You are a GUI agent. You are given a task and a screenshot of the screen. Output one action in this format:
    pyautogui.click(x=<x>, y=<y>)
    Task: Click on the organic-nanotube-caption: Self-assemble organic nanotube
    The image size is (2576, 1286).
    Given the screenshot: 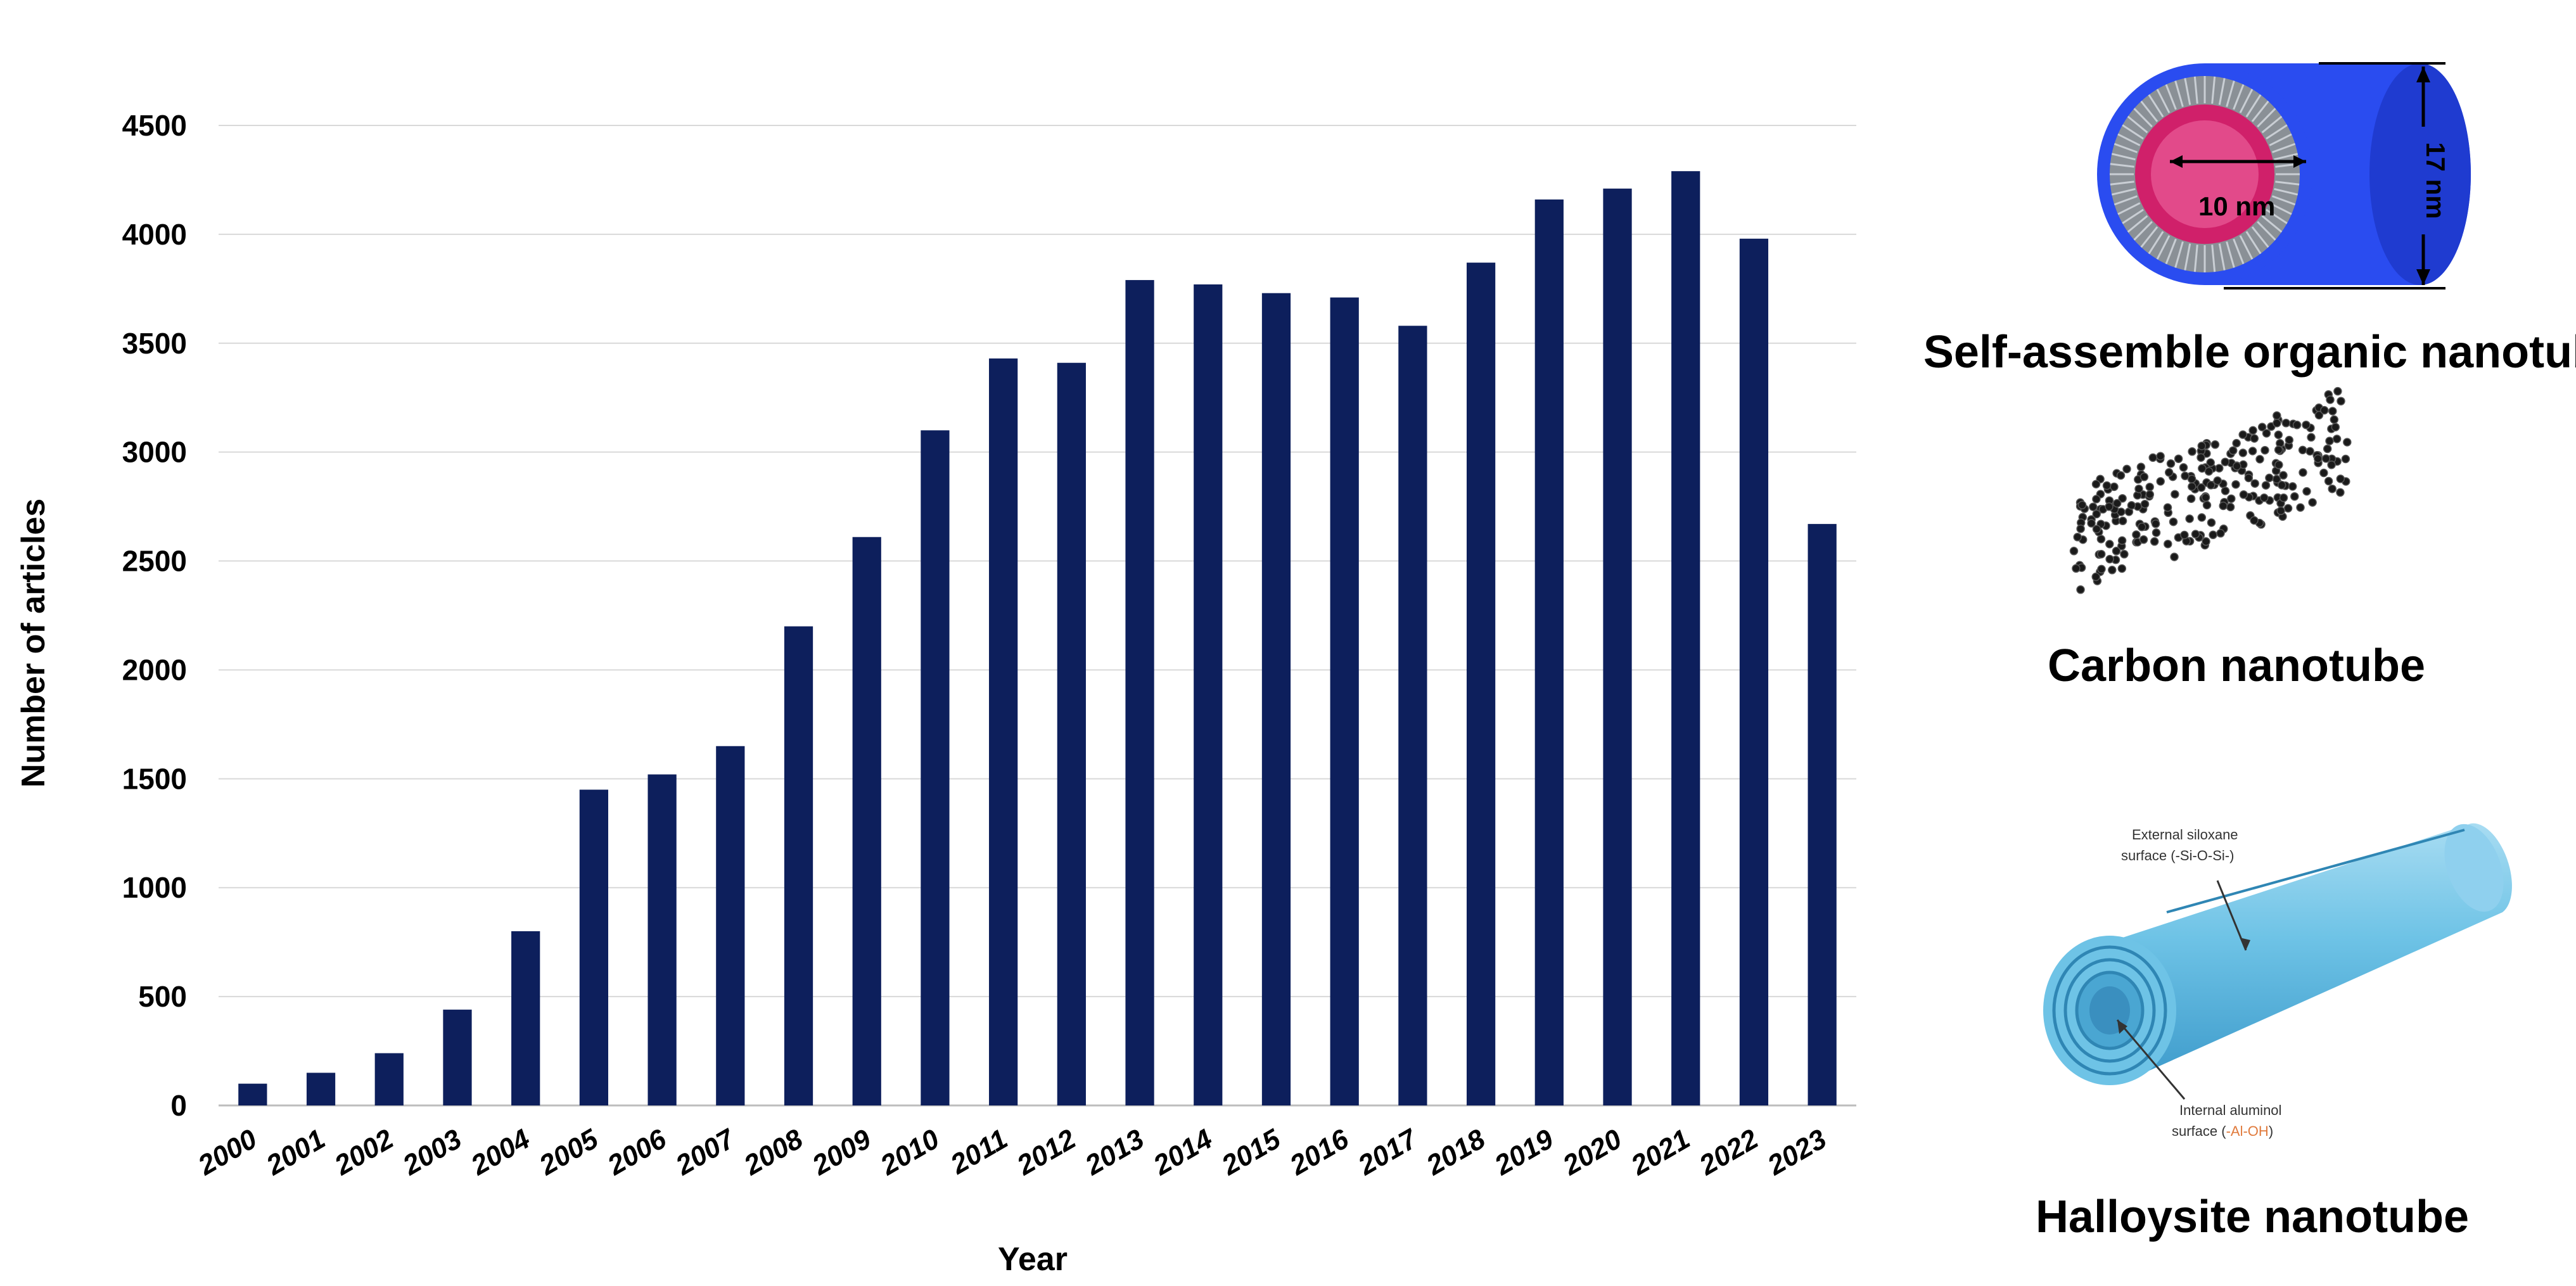 What is the action you would take?
    pyautogui.click(x=2249, y=352)
    